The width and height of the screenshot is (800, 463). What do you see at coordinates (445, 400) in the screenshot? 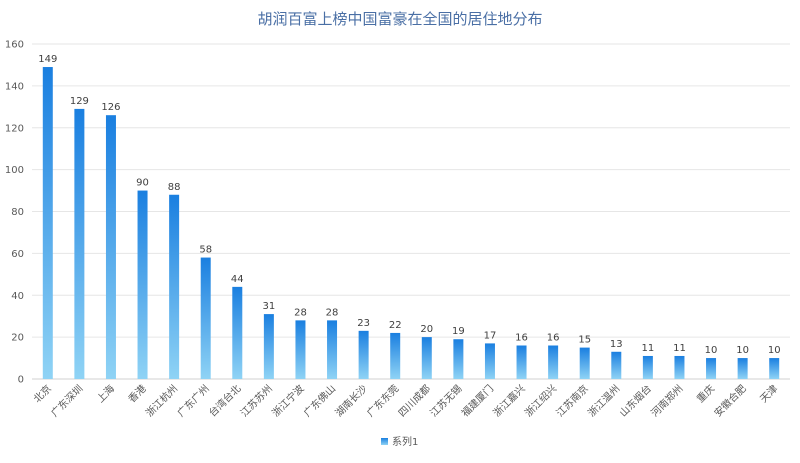
I see `x-tick-label: 江苏无锡` at bounding box center [445, 400].